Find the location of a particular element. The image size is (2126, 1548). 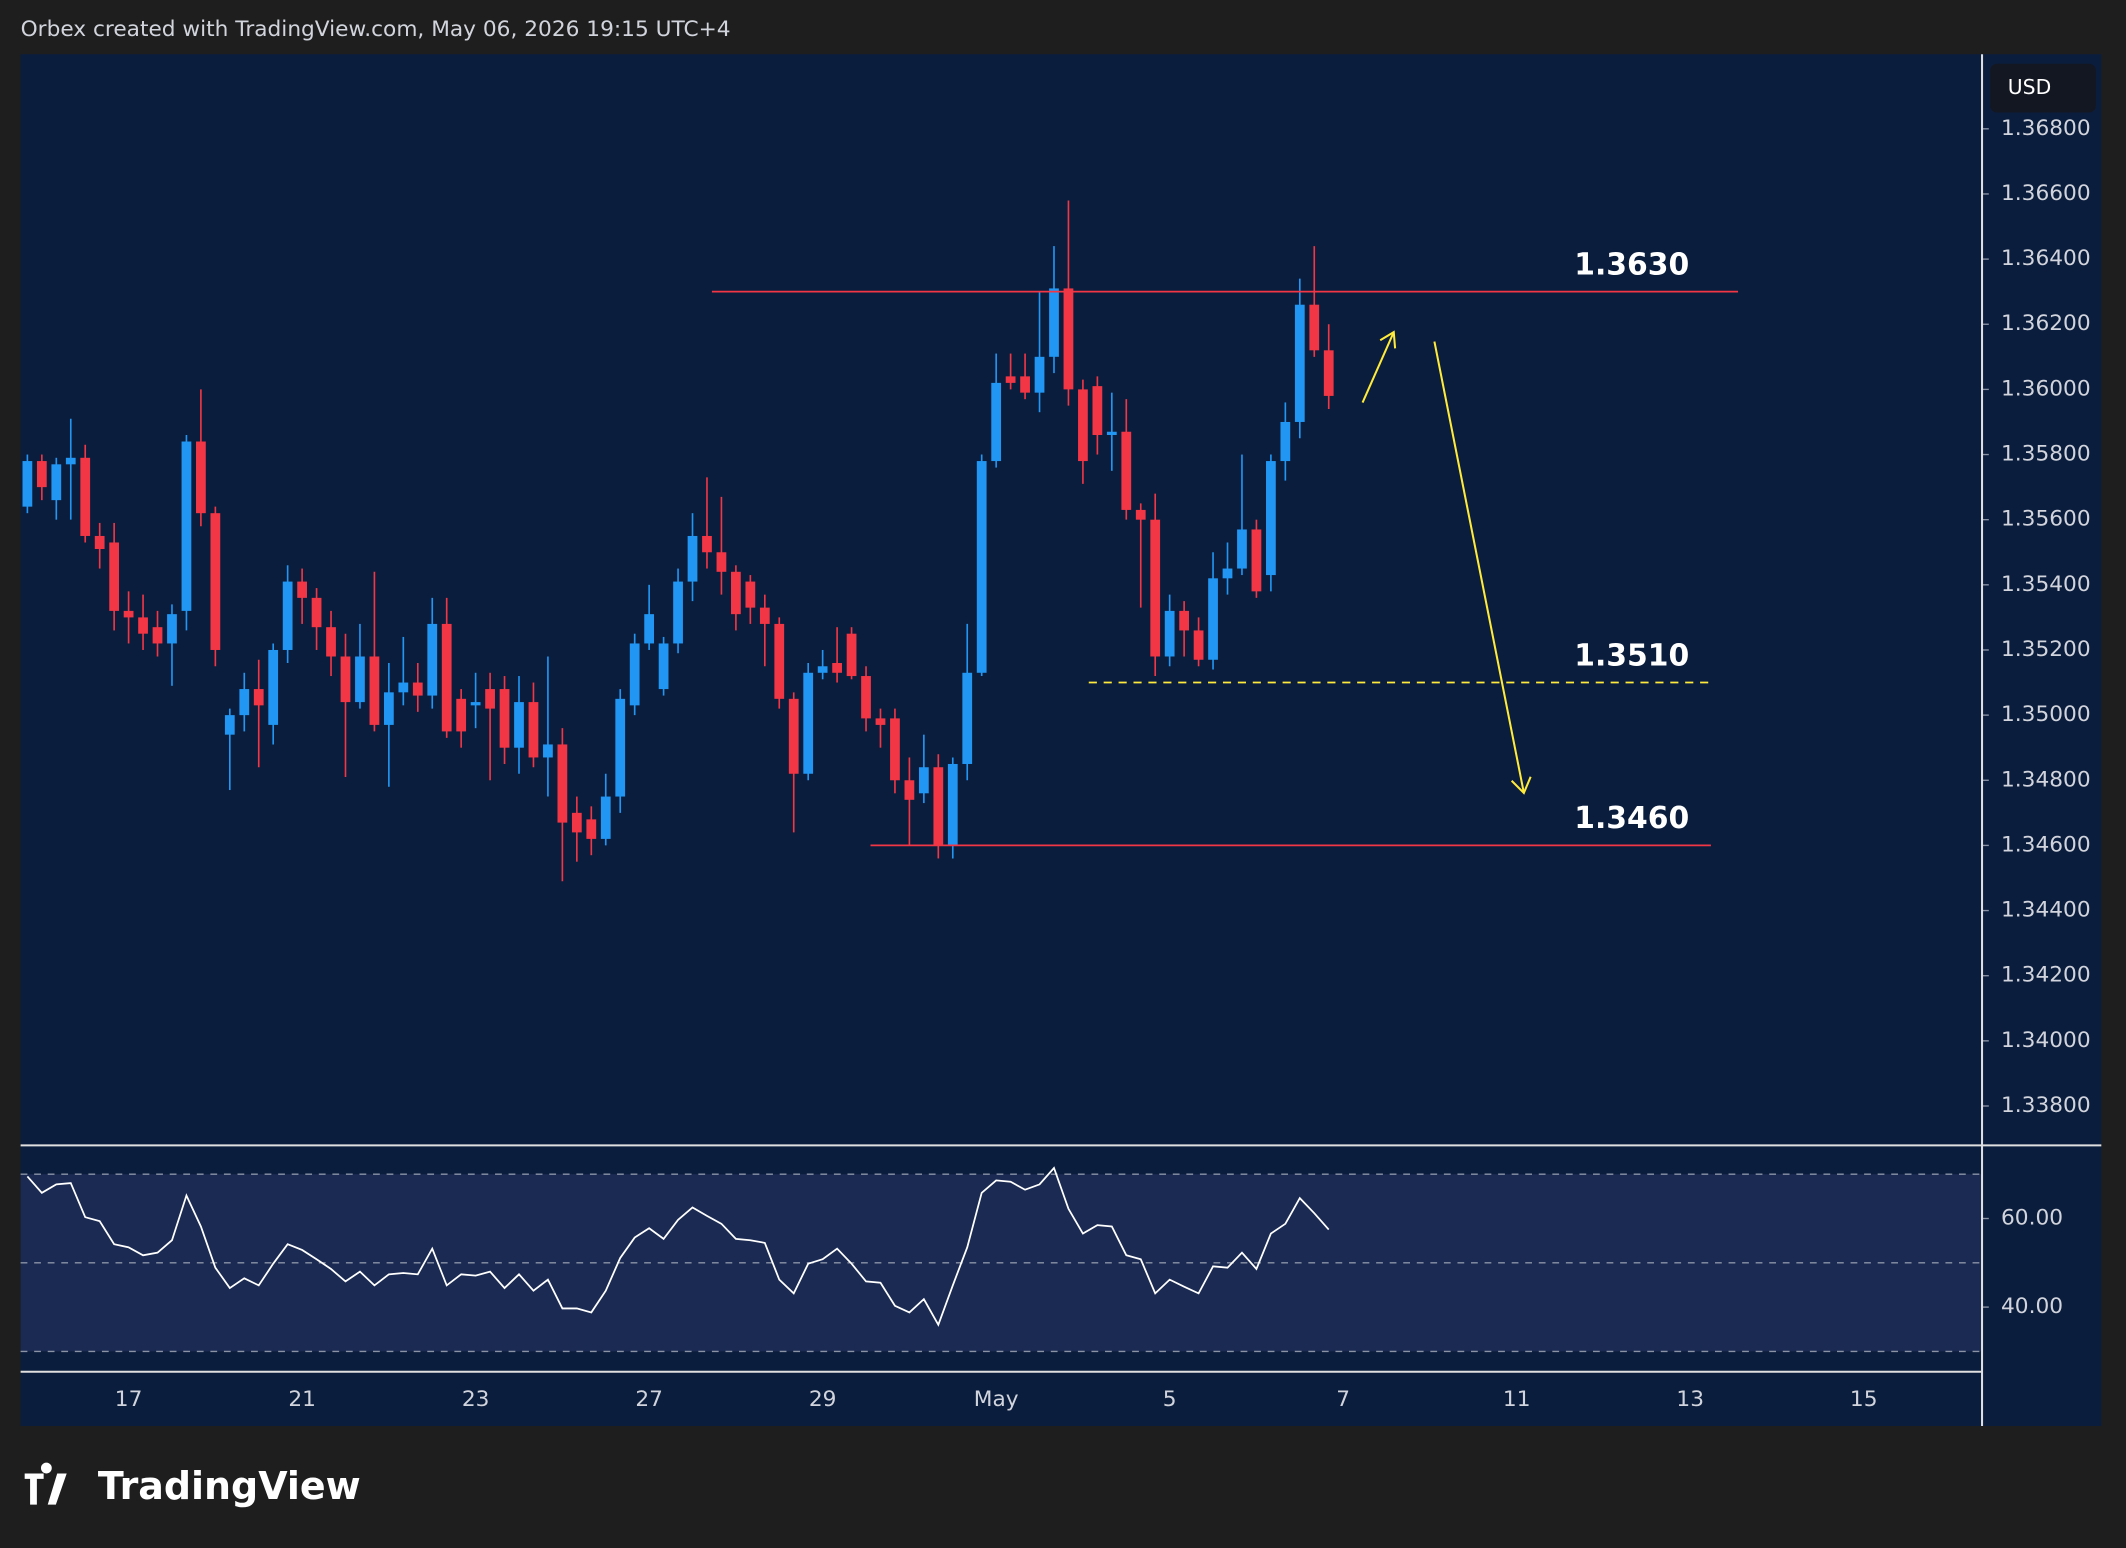

y-tick-label: 1.35400 is located at coordinates (2046, 584).